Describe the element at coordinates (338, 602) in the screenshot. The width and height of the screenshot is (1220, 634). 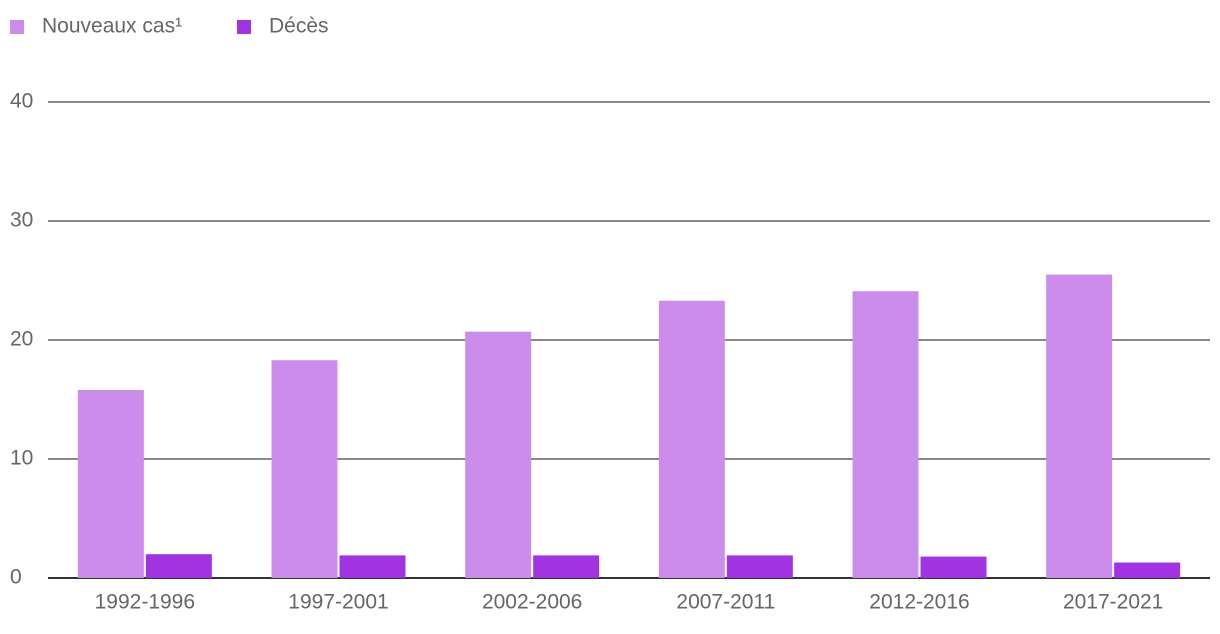
I see `x-tick-label: 1997-2001` at that location.